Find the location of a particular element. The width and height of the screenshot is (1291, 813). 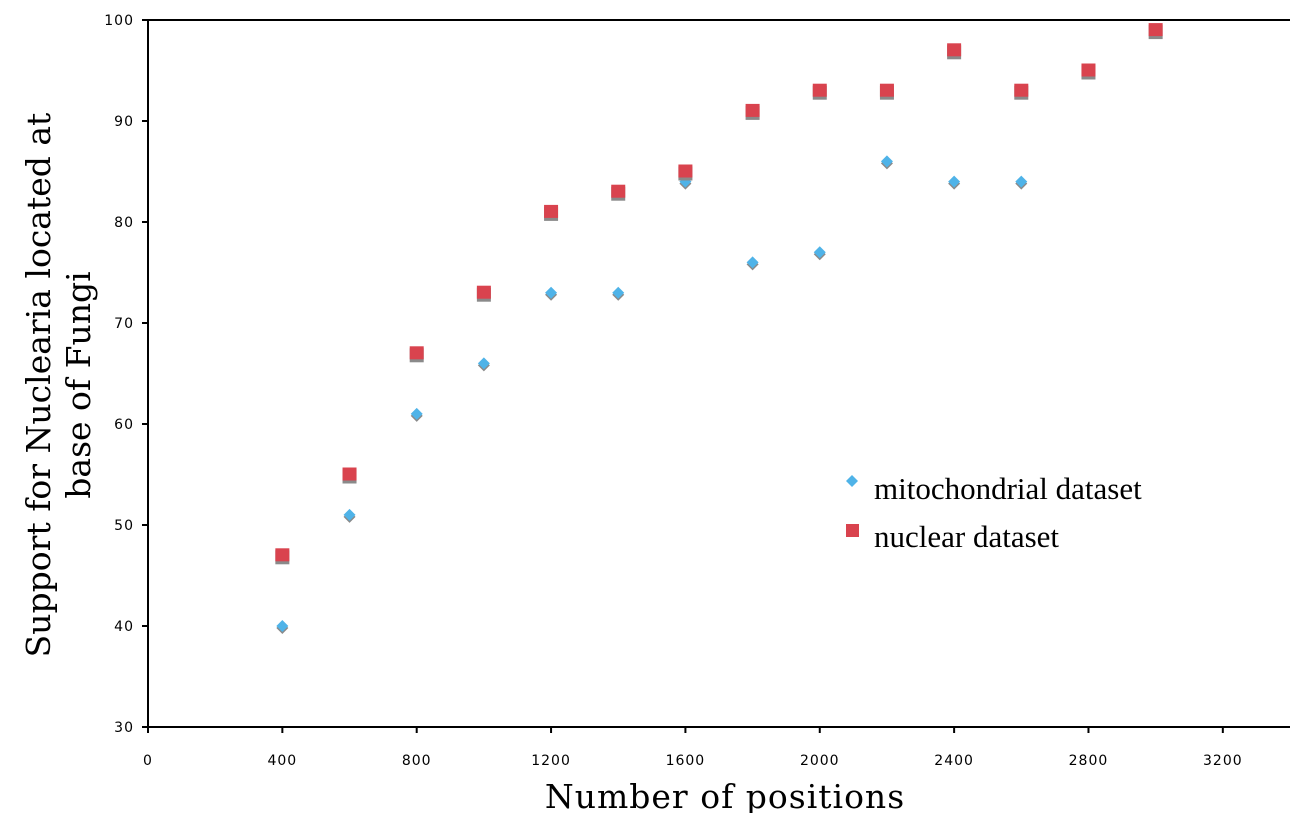

legend-item-nuclear: nuclear dataset is located at coordinates (952, 536).